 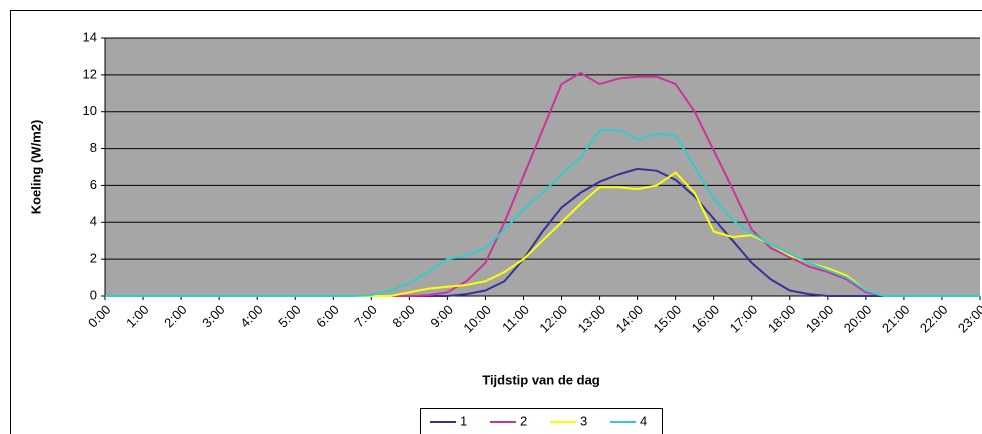 I want to click on x-axis-title: Tijdstip van de dag, so click(x=541, y=379).